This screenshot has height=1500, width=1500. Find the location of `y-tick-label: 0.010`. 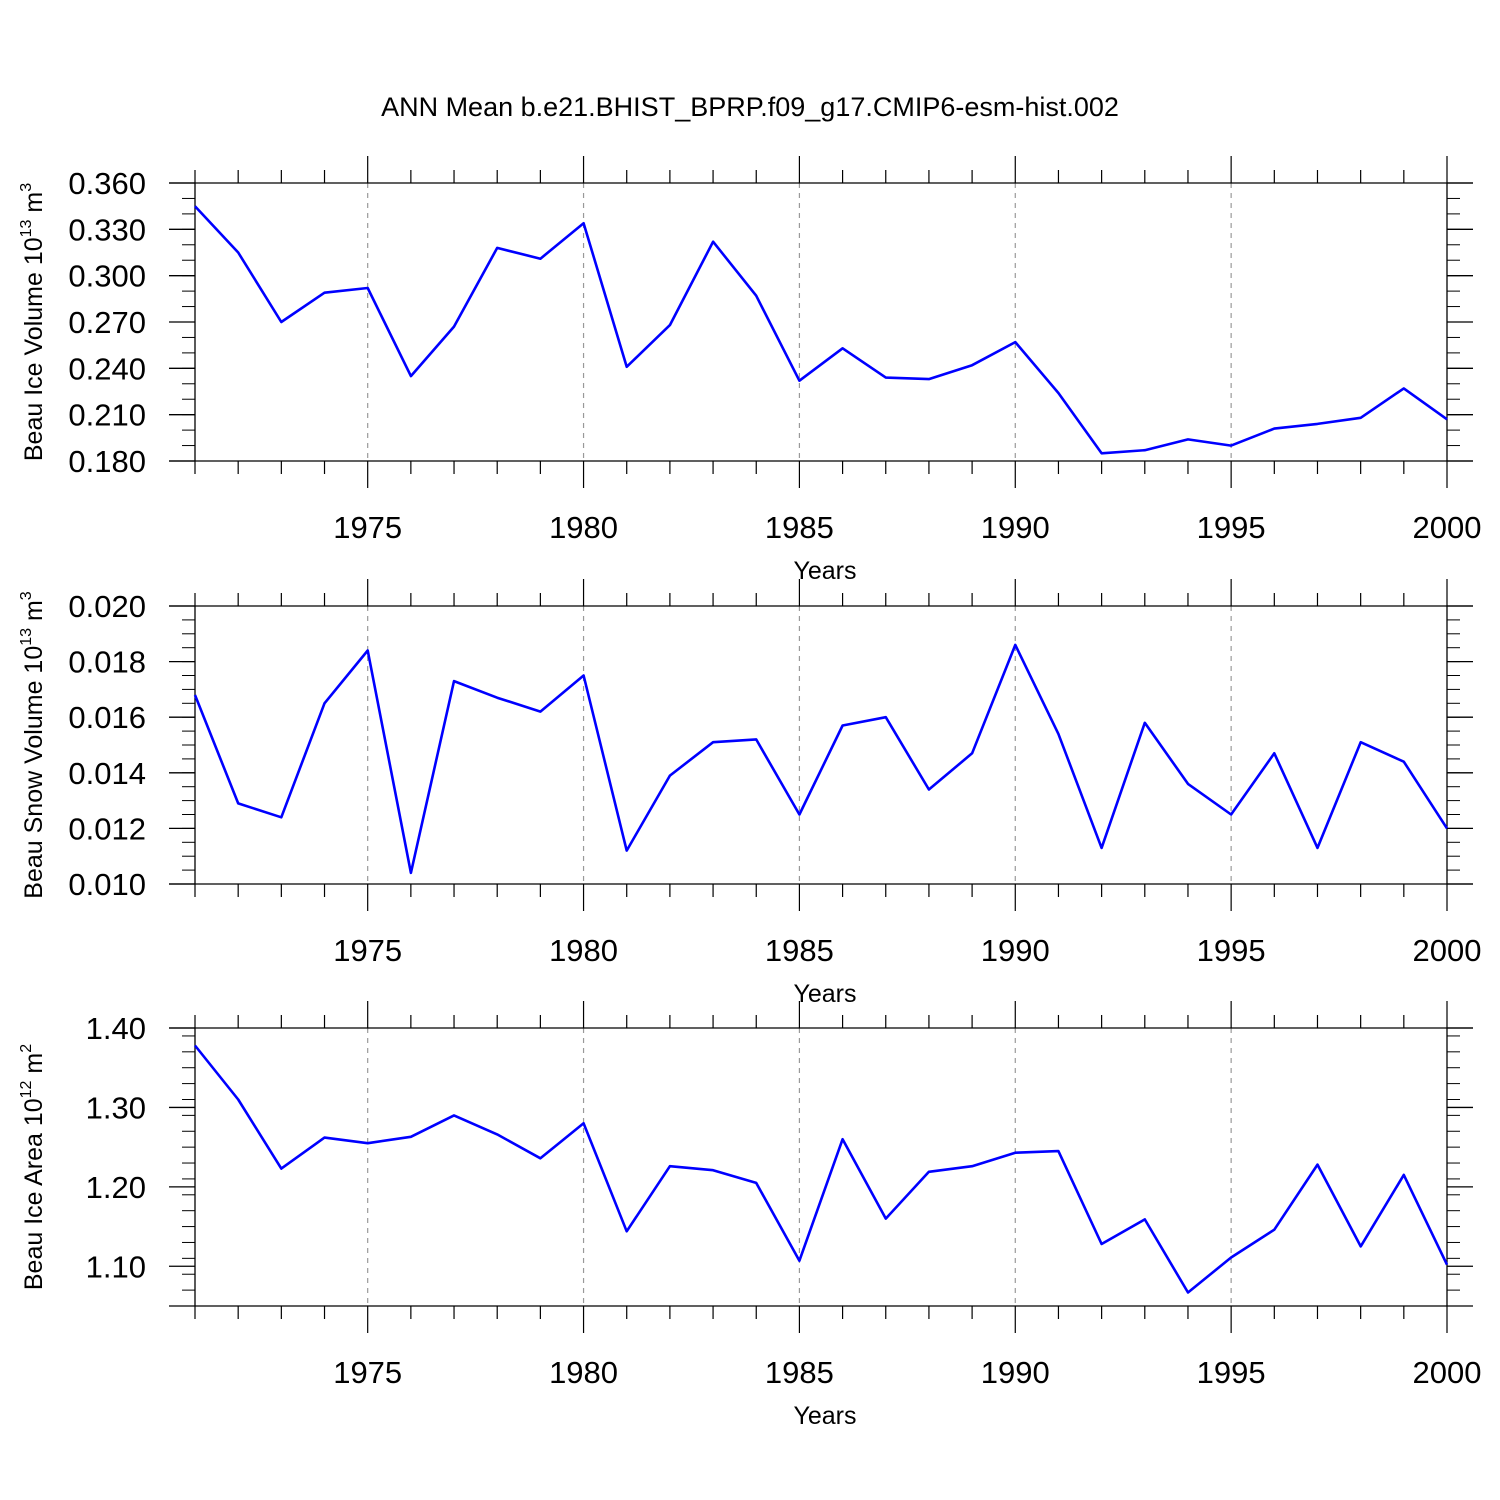

y-tick-label: 0.010 is located at coordinates (107, 884).